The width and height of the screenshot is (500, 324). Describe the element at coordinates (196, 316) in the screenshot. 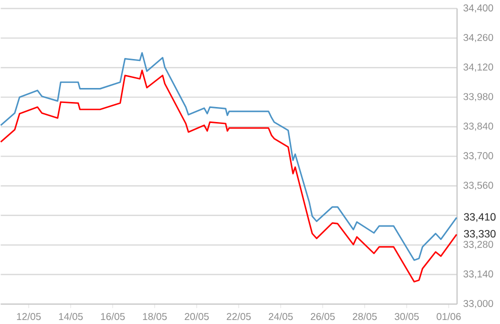

I see `x-tick-label: 20/05` at that location.